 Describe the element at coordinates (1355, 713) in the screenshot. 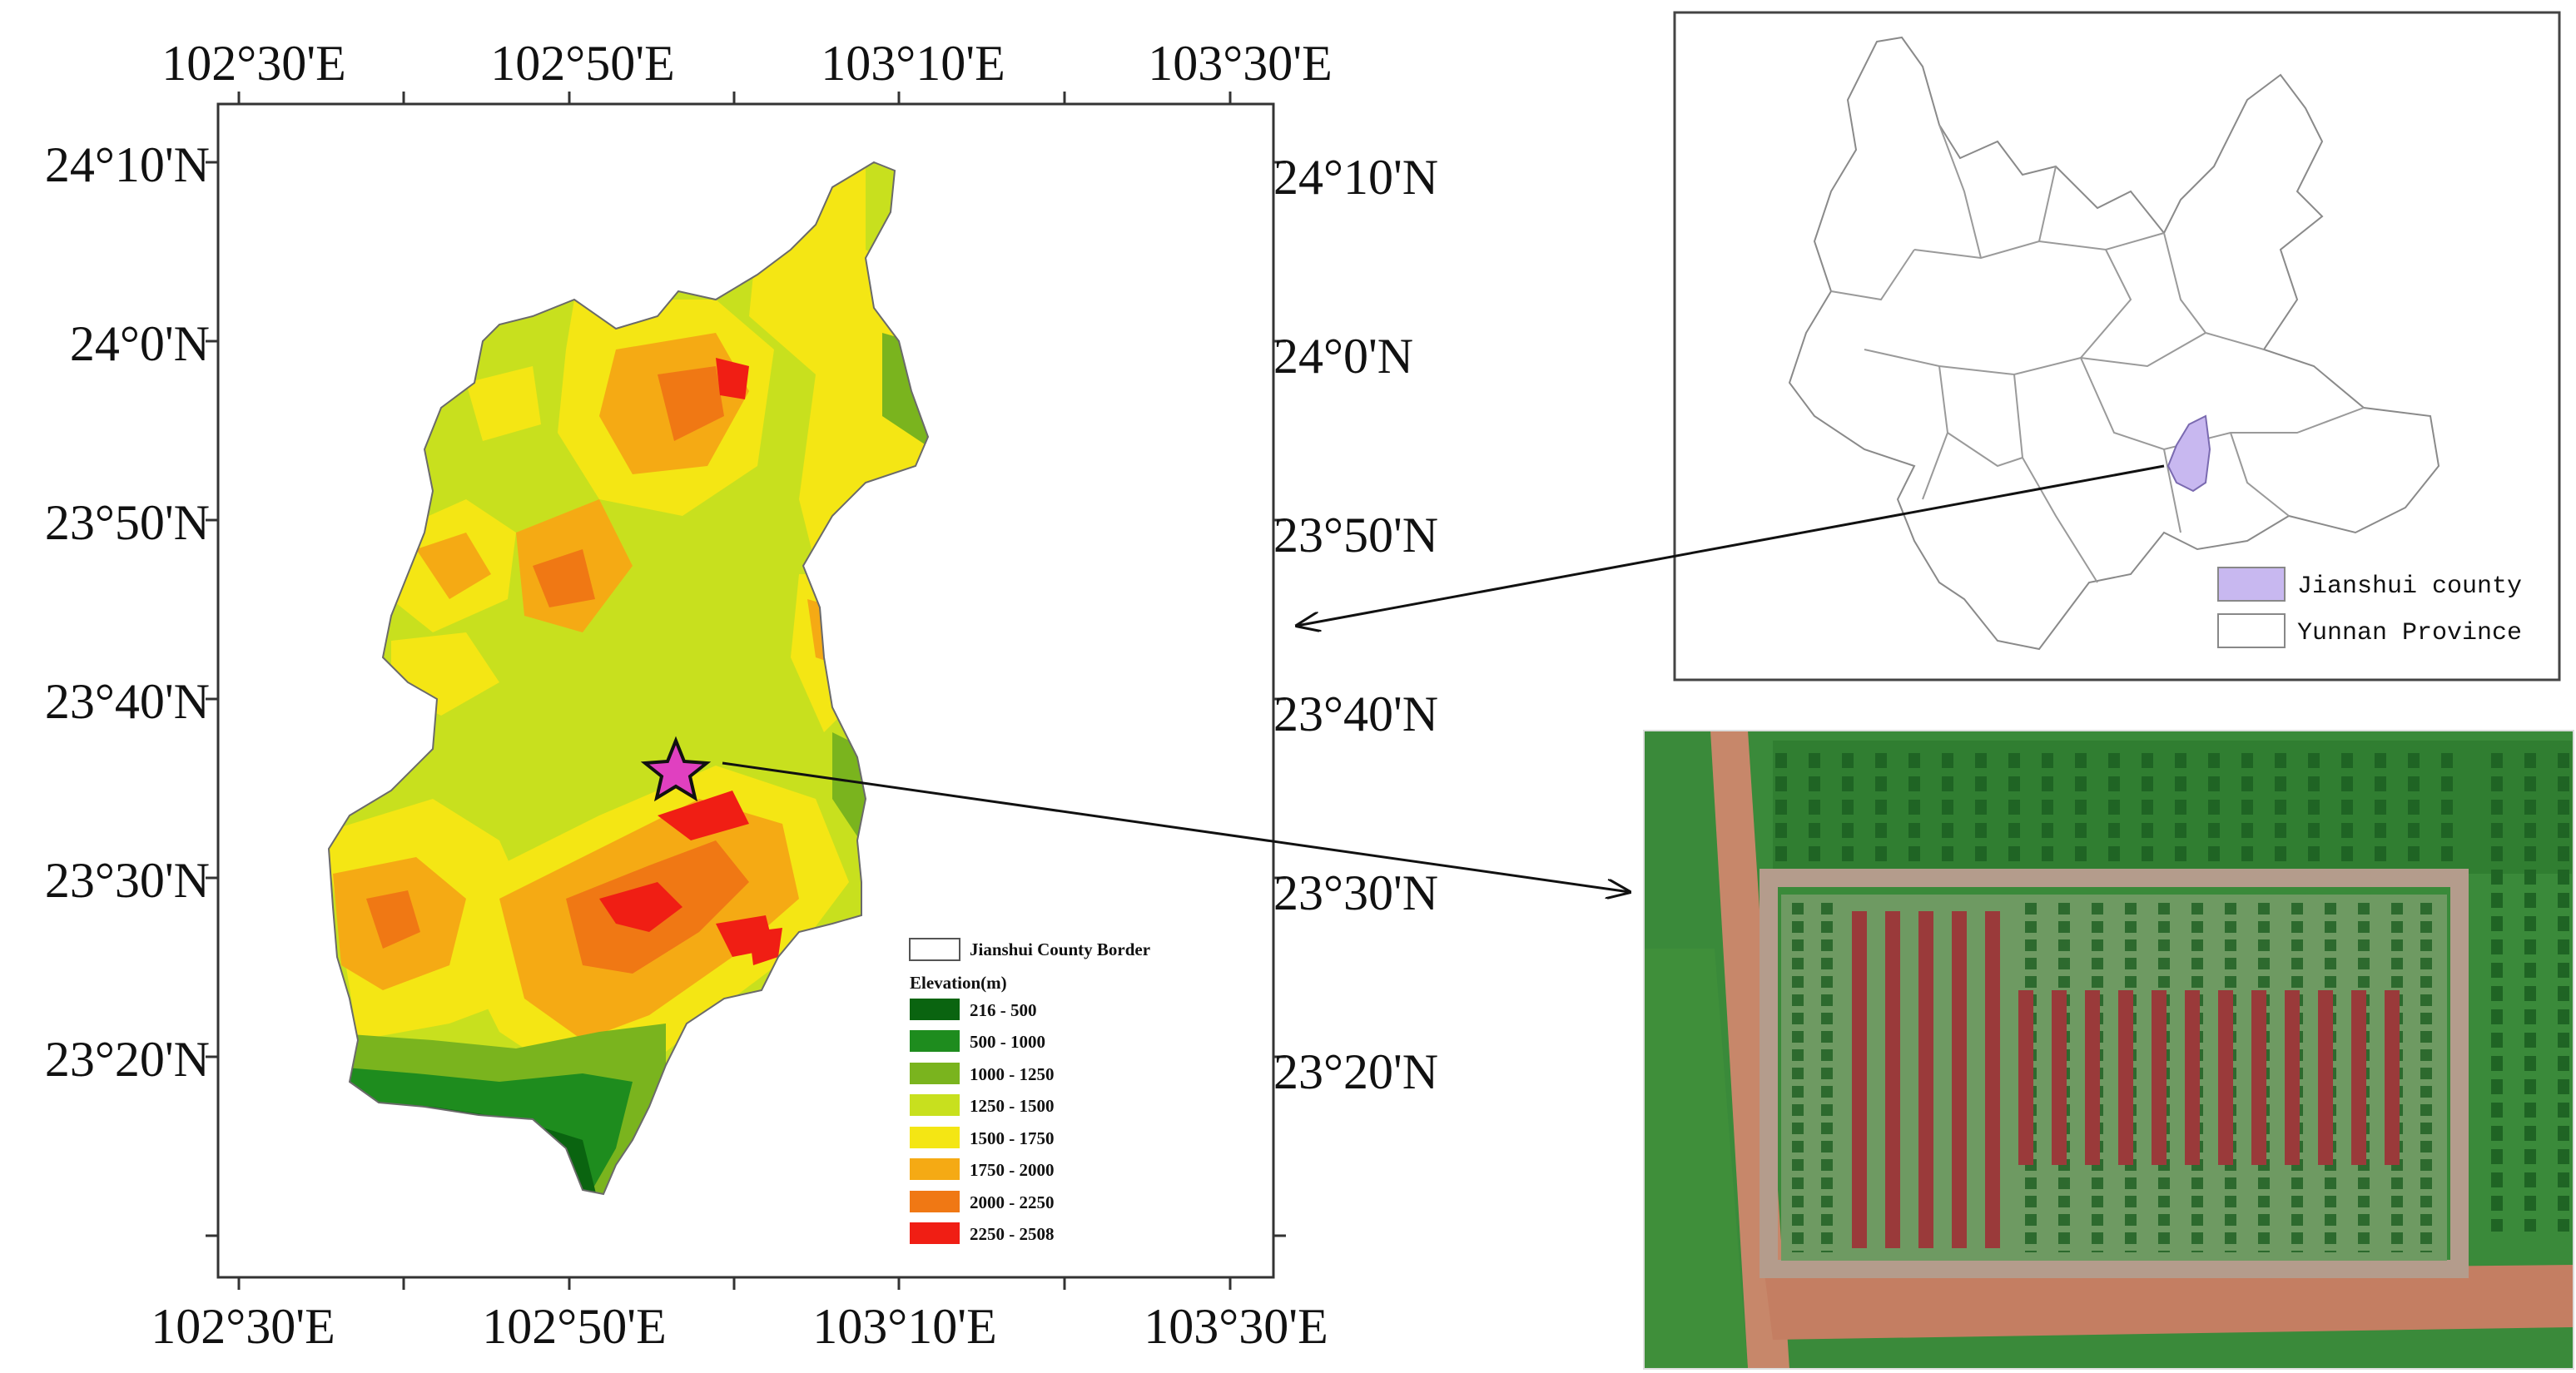

I see `right-lat-label-4: 23°40'N` at that location.